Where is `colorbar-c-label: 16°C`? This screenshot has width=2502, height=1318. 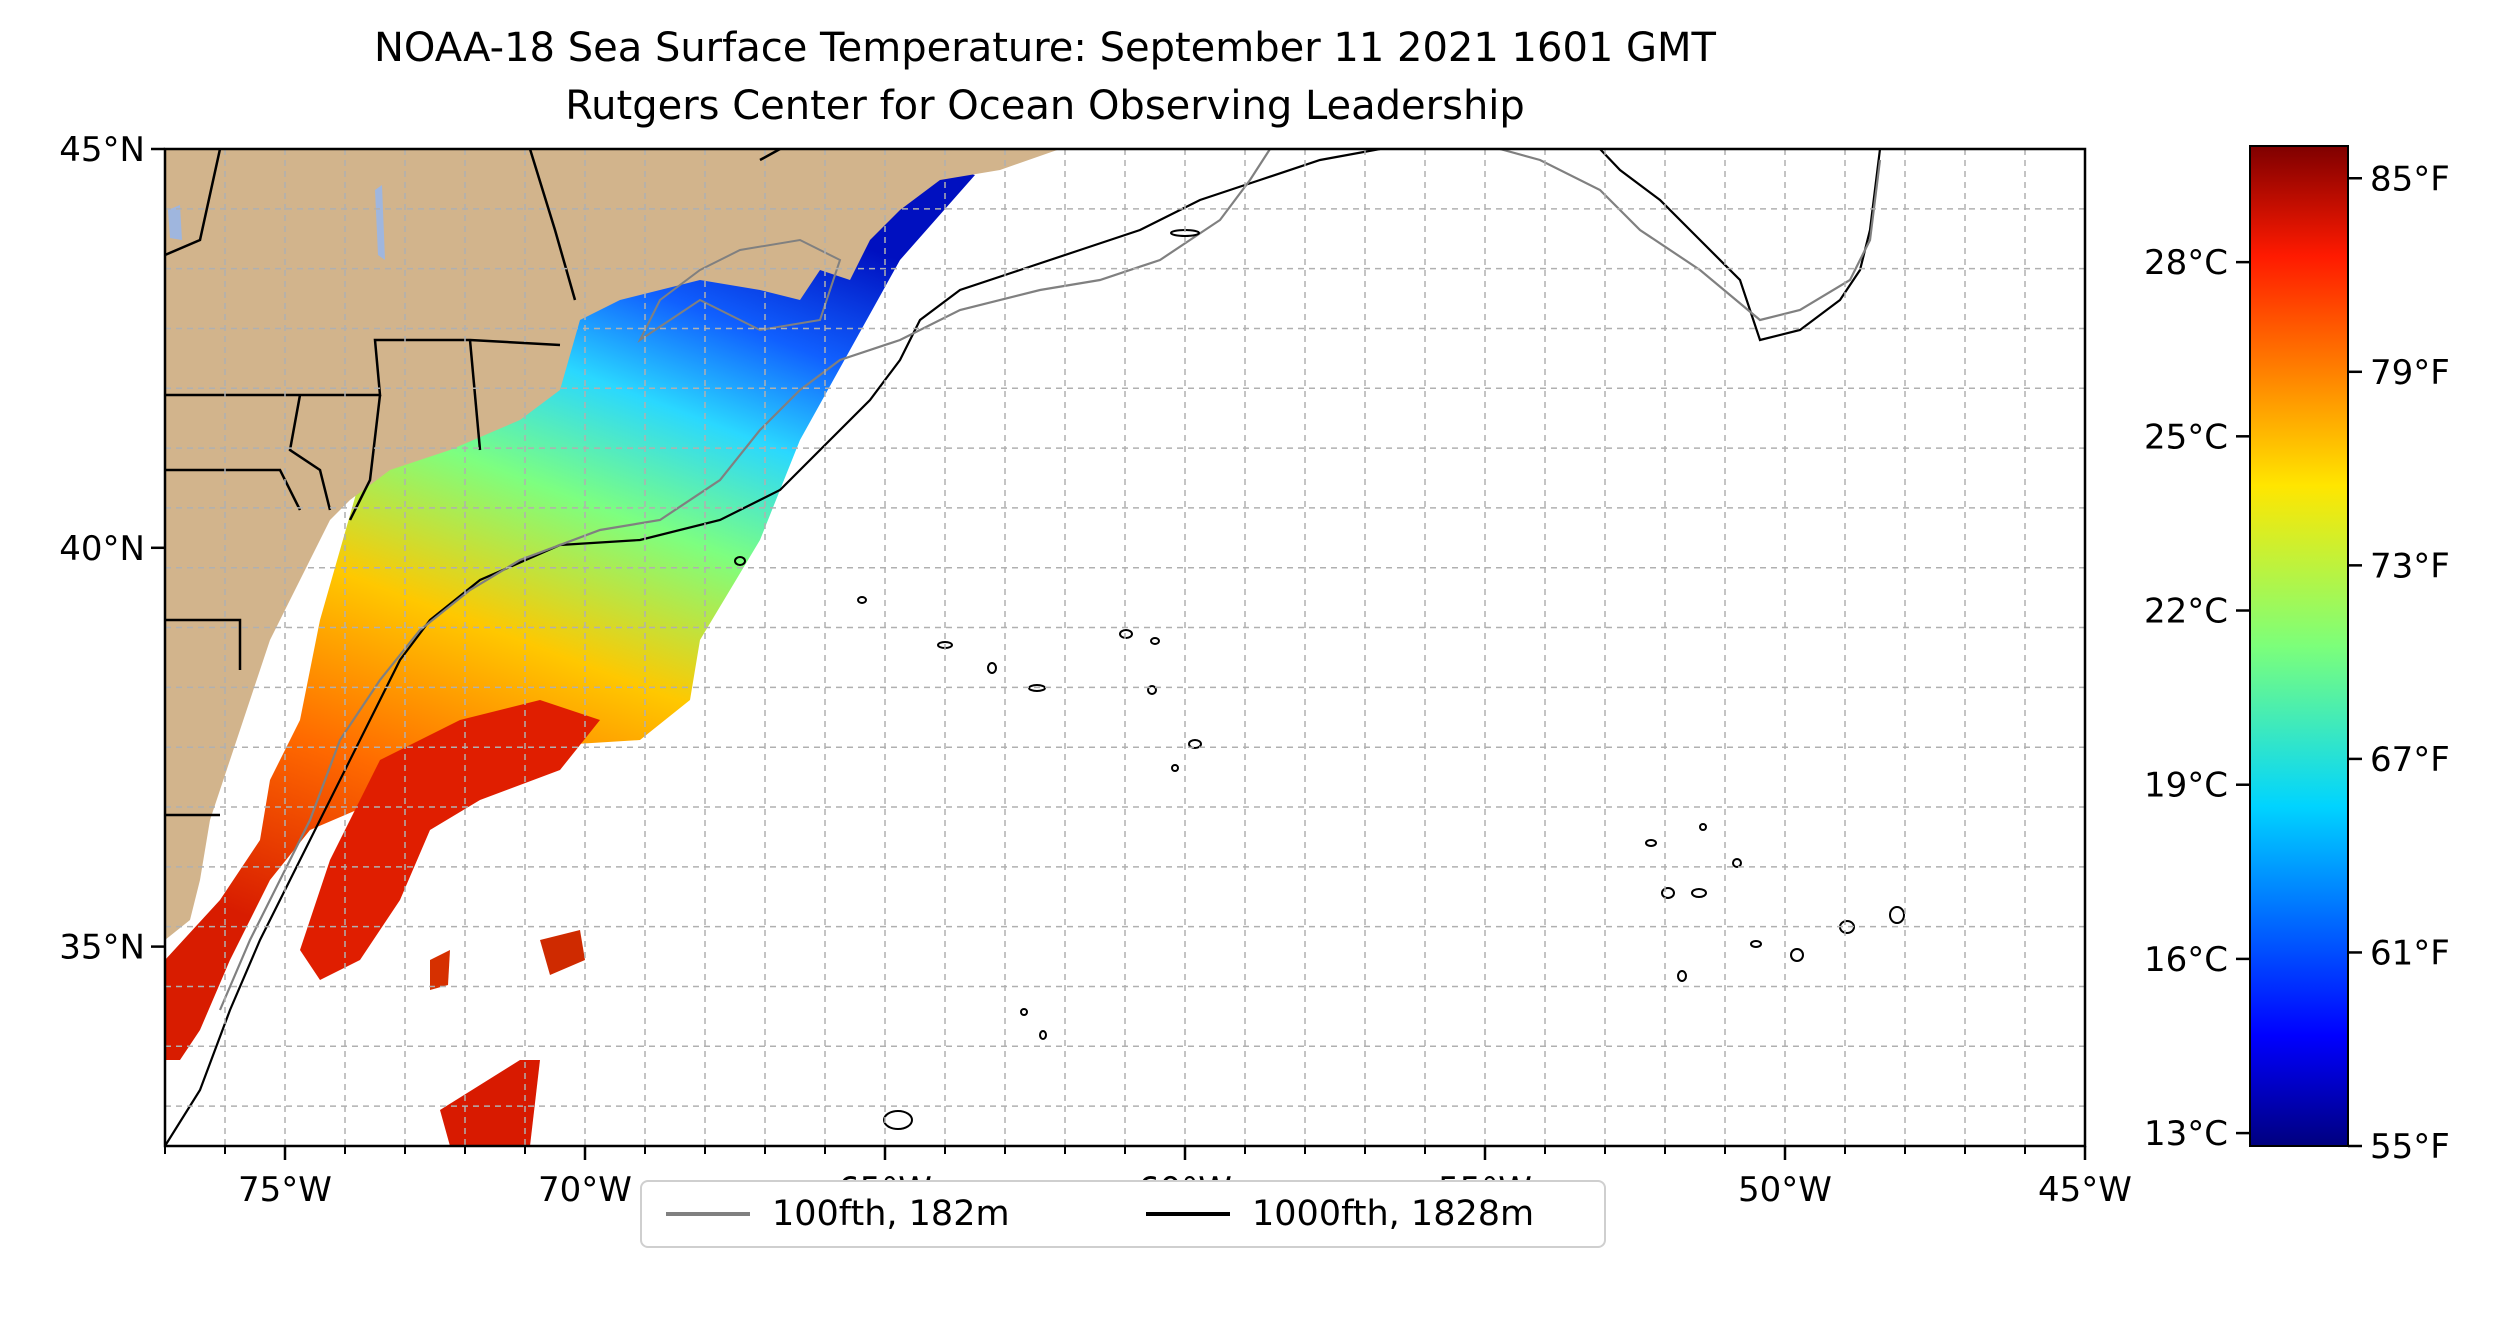
colorbar-c-label: 16°C is located at coordinates (2186, 960).